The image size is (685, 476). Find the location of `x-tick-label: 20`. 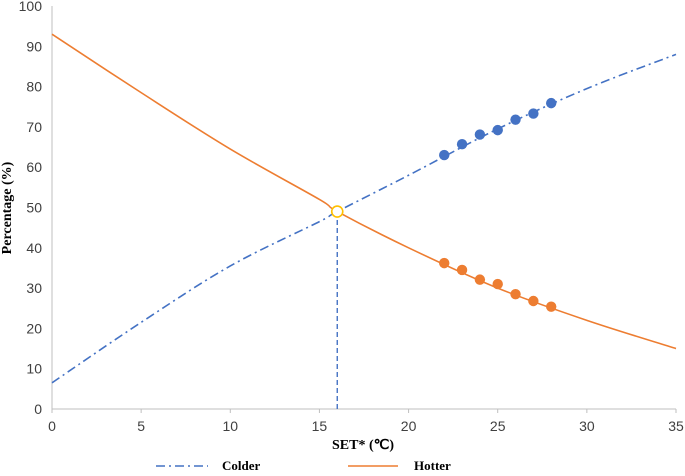

x-tick-label: 20 is located at coordinates (409, 426).